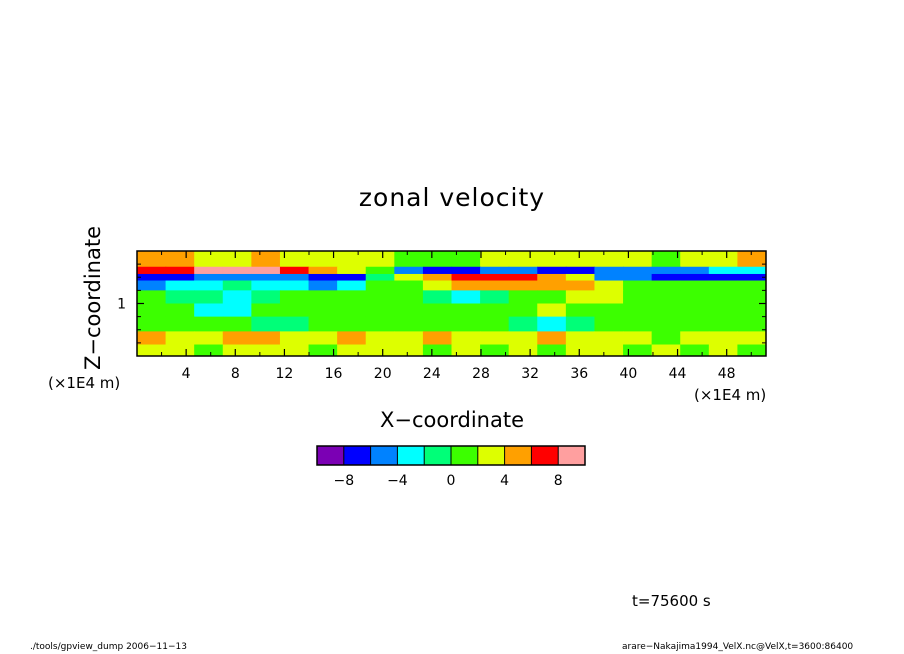  Describe the element at coordinates (530, 374) in the screenshot. I see `x-tick-label: 32` at that location.